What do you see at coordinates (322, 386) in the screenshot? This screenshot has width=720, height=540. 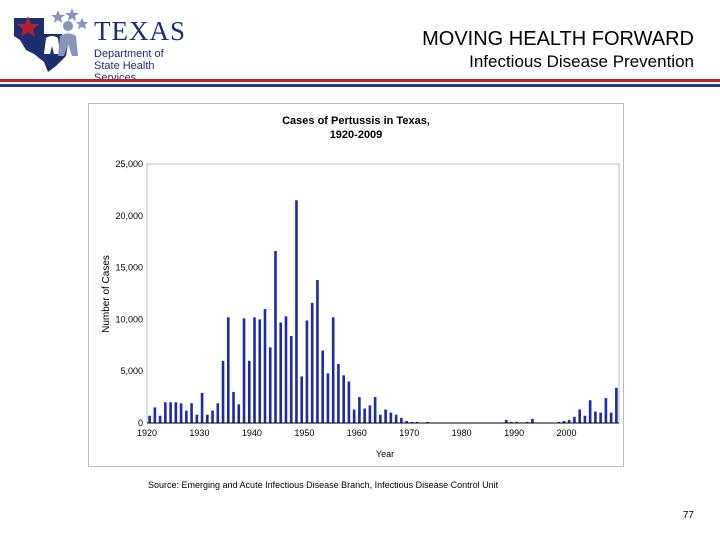 I see `bar-1953` at bounding box center [322, 386].